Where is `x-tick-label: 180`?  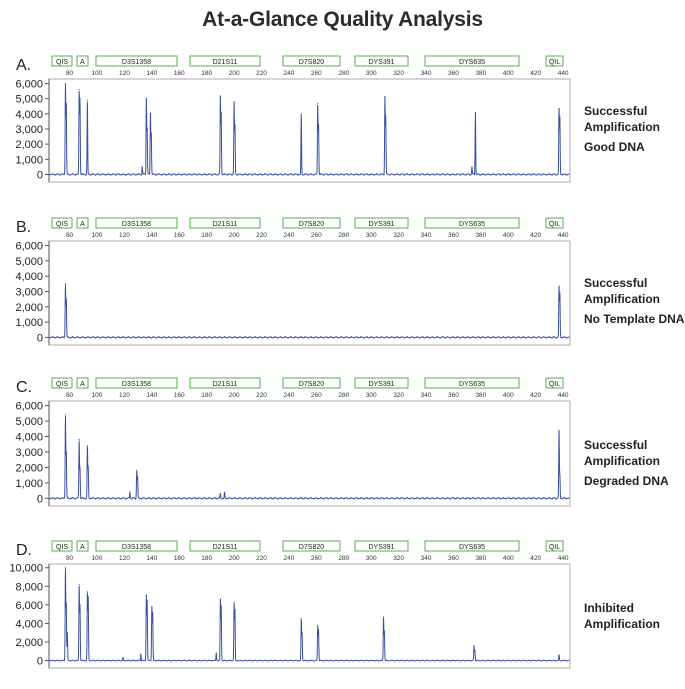 x-tick-label: 180 is located at coordinates (206, 558).